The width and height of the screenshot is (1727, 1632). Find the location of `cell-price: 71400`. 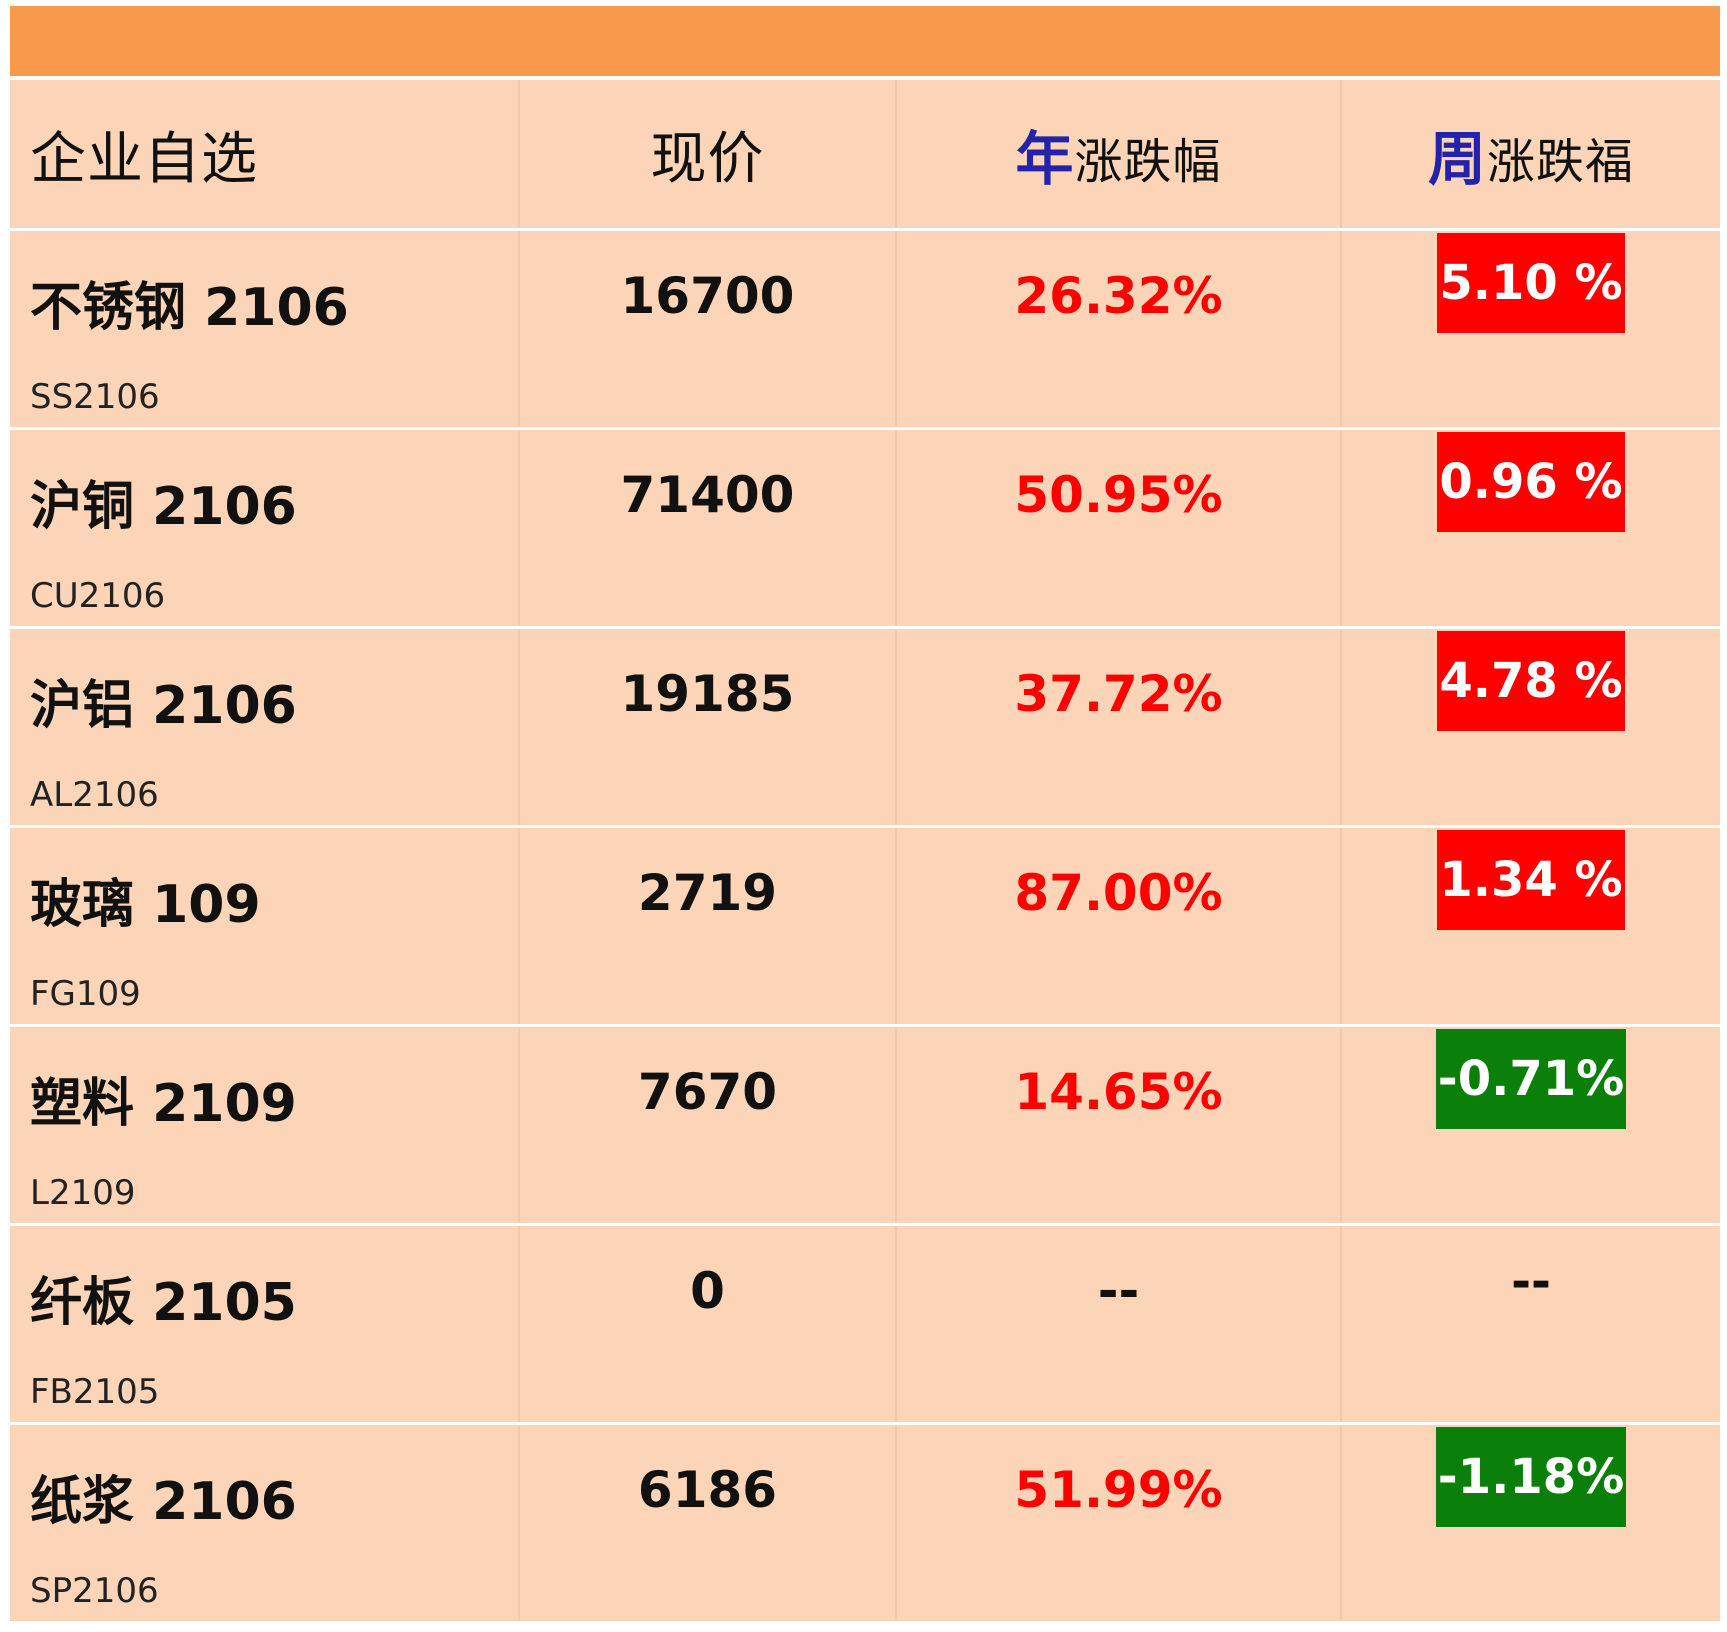

cell-price: 71400 is located at coordinates (706, 528).